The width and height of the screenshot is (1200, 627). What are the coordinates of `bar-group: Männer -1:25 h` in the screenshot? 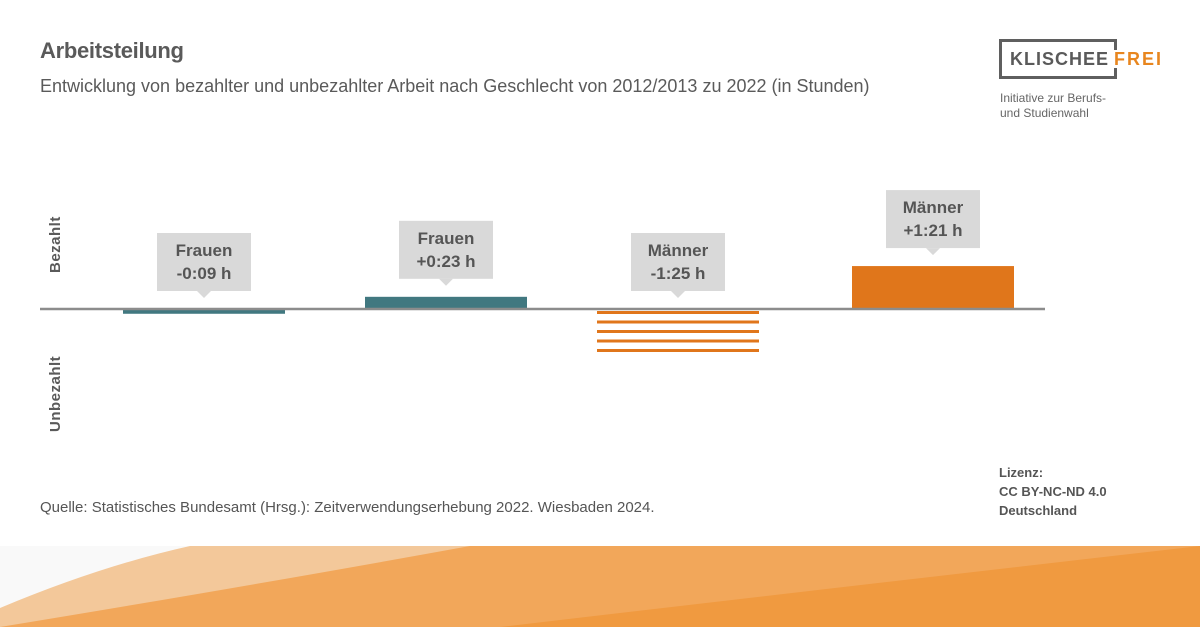 It's located at (678, 292).